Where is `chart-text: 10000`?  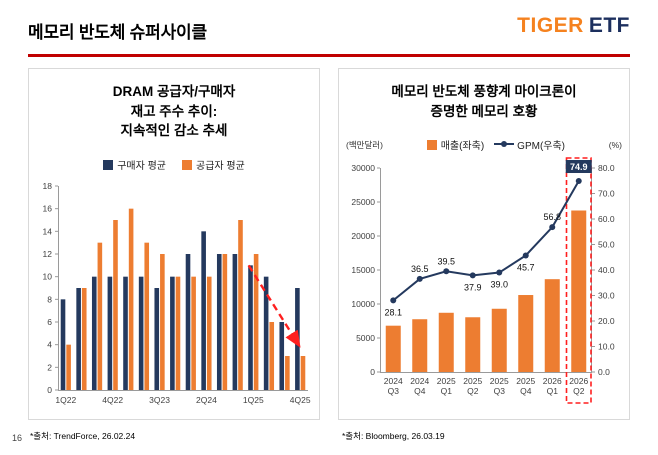
chart-text: 10000 is located at coordinates (363, 304).